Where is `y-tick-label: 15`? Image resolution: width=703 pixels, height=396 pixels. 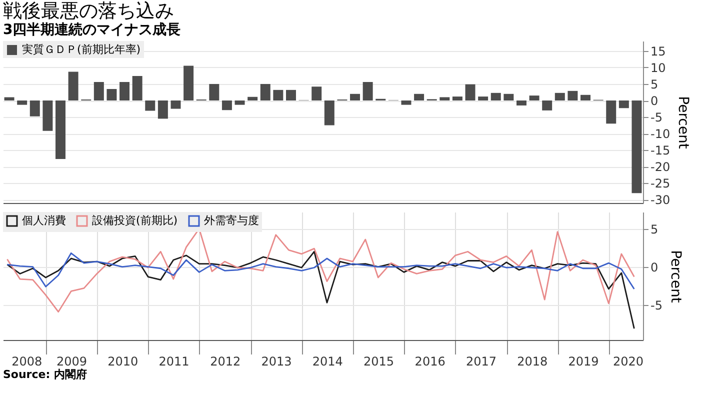
y-tick-label: 15 is located at coordinates (658, 51).